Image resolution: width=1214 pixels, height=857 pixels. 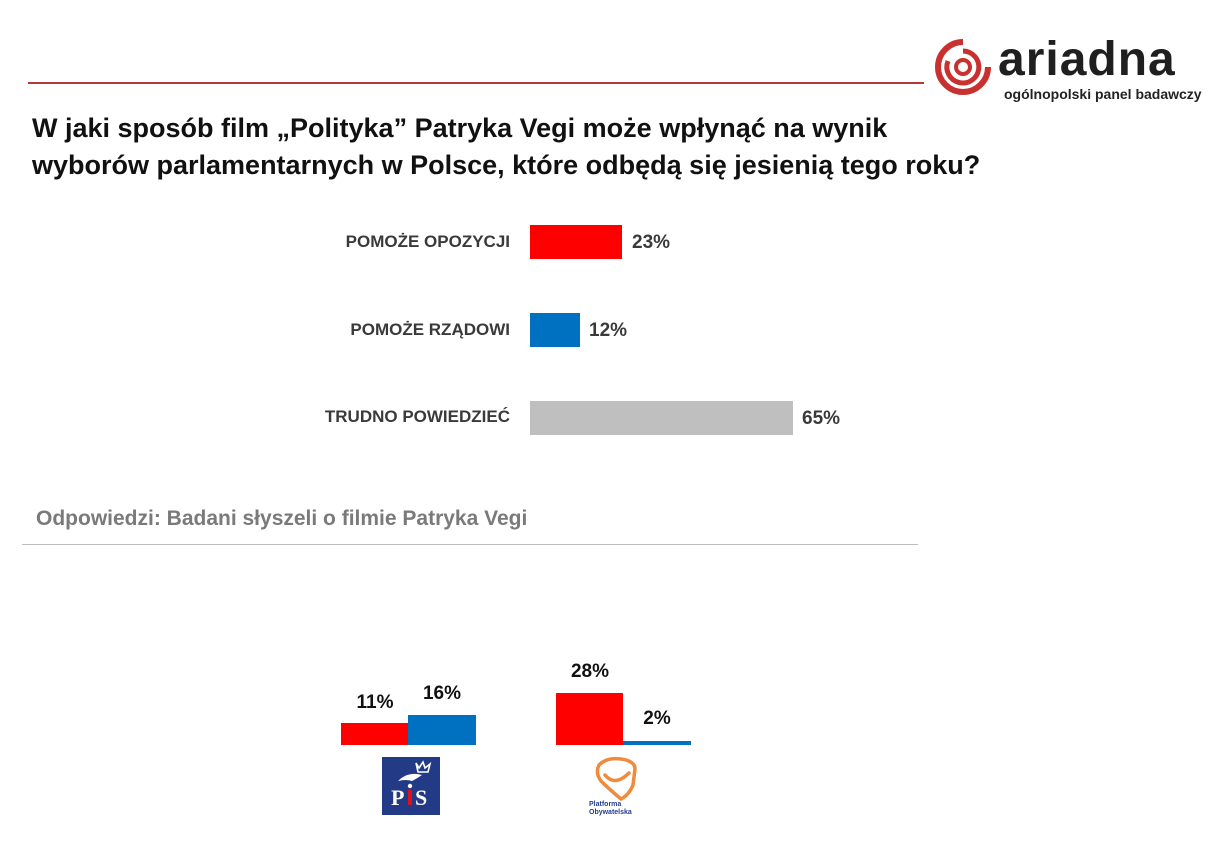 I want to click on category-label-opposition: POMOŻE OPOZYCJI, so click(x=427, y=241).